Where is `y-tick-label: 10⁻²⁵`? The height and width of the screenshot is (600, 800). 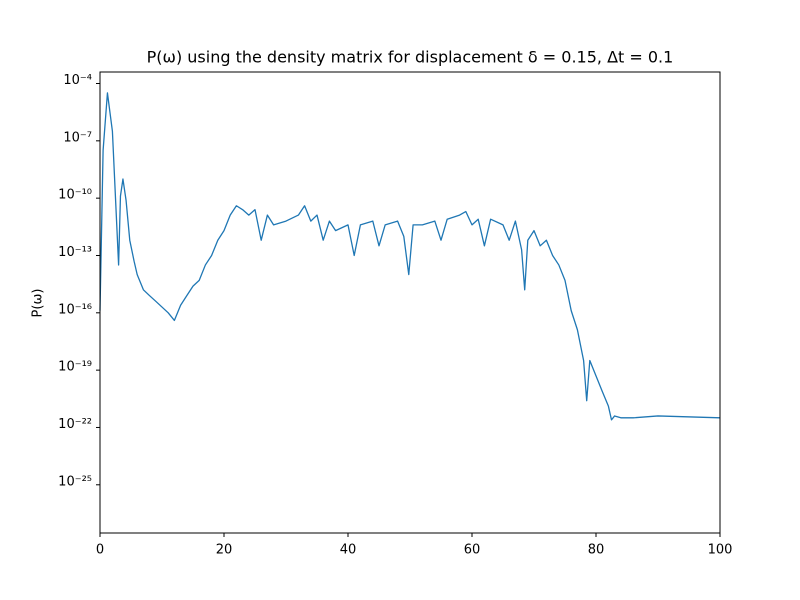 y-tick-label: 10⁻²⁵ is located at coordinates (75, 481).